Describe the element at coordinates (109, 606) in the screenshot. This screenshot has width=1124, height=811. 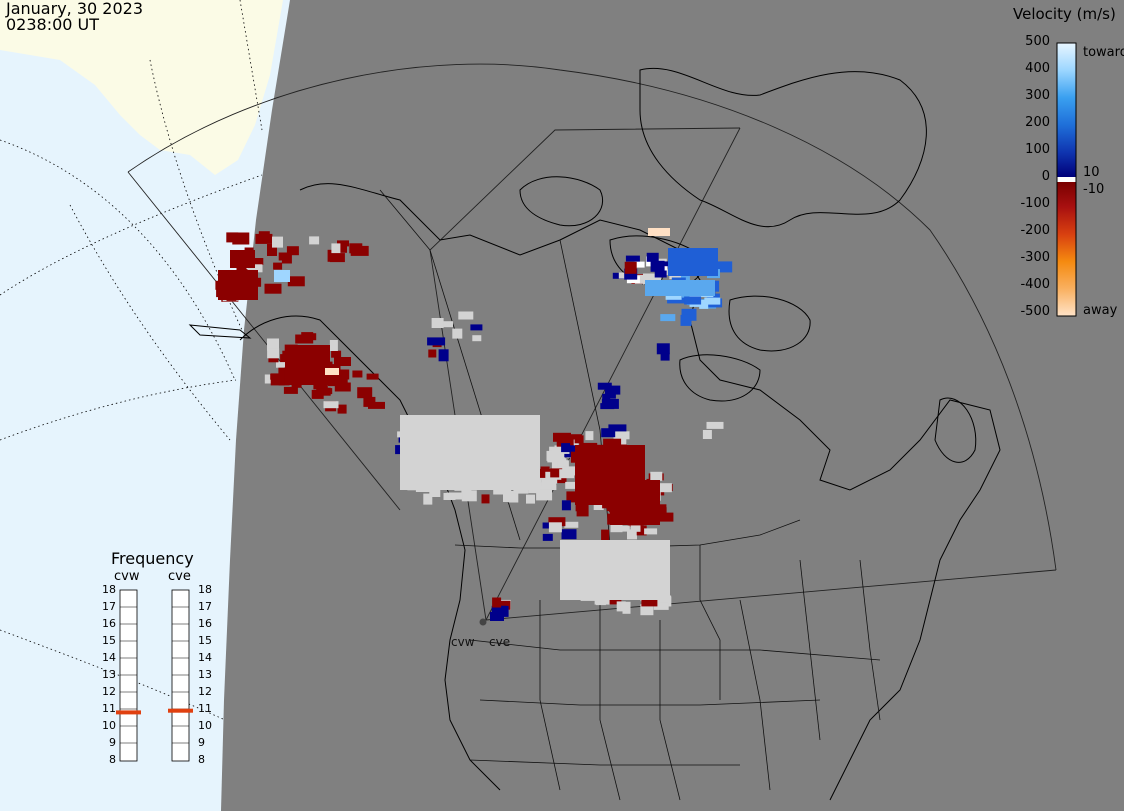
I see `frequency-tick-left: 17` at that location.